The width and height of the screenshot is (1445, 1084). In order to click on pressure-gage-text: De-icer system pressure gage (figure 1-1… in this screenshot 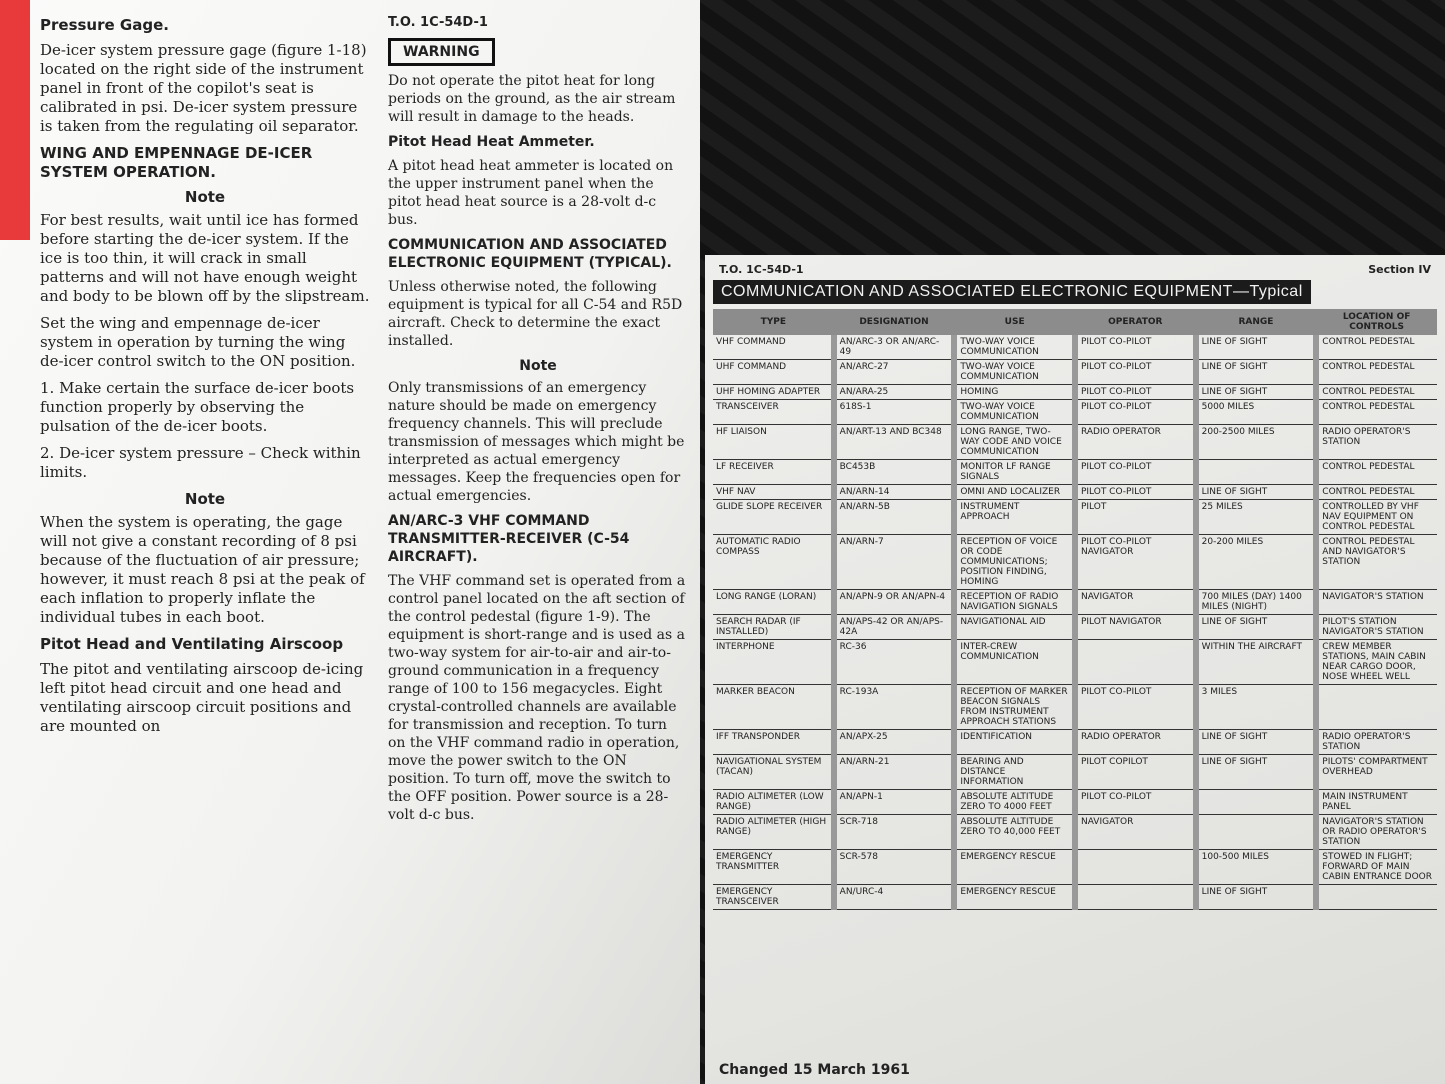, I will do `click(203, 88)`.